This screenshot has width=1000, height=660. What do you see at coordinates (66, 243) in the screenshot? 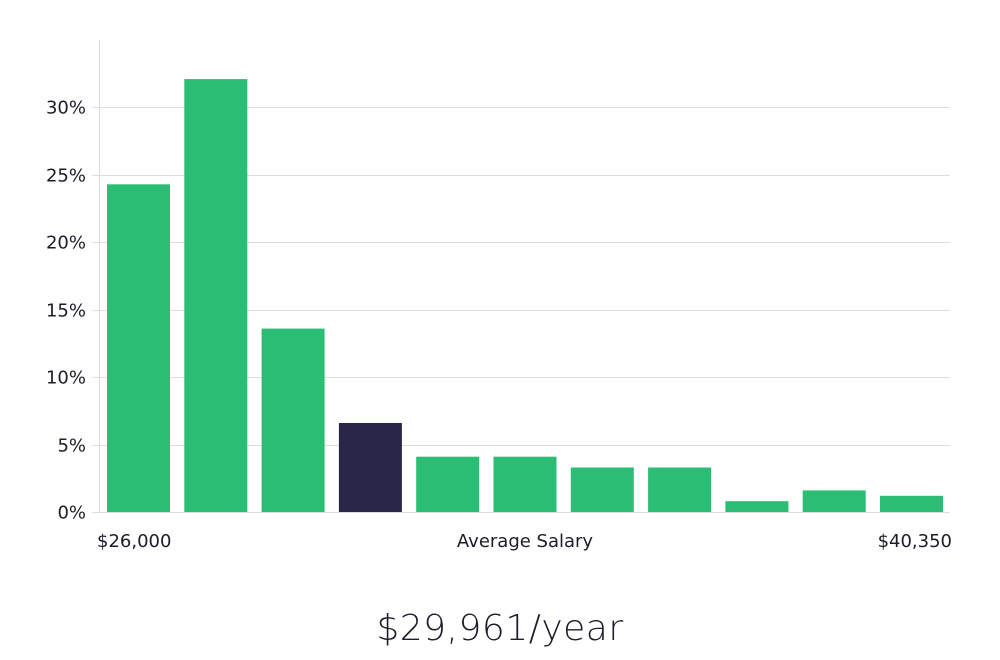
I see `y-tick-label: 20%` at bounding box center [66, 243].